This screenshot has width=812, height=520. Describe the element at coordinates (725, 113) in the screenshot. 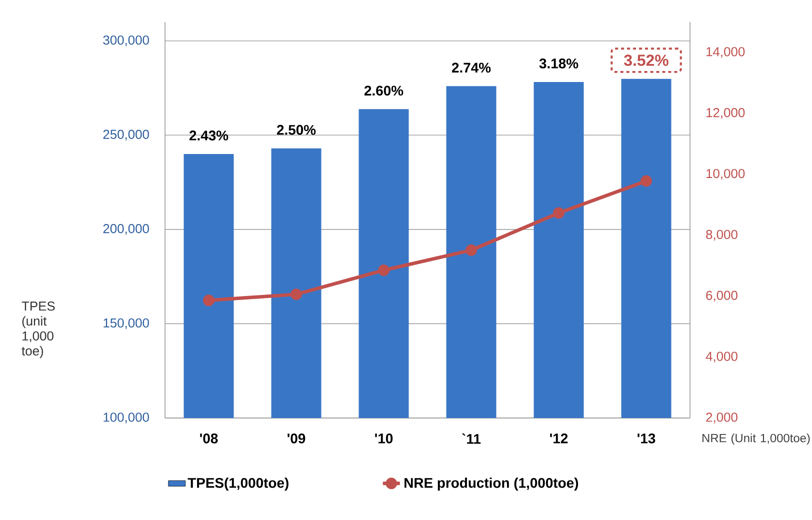

I see `y2-tick-label: 12,000` at that location.